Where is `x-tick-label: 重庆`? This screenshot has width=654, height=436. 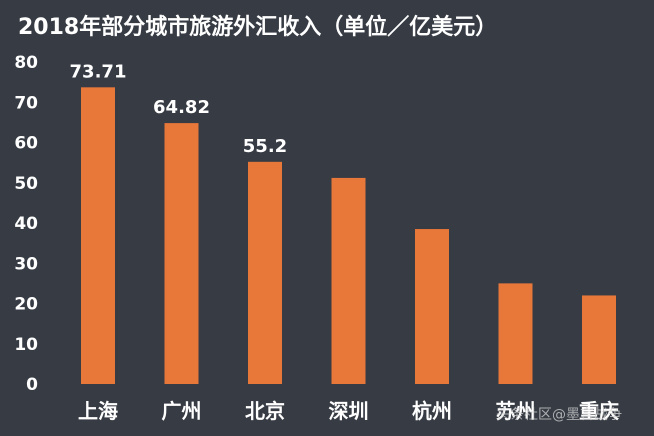
x-tick-label: 重庆 is located at coordinates (599, 411).